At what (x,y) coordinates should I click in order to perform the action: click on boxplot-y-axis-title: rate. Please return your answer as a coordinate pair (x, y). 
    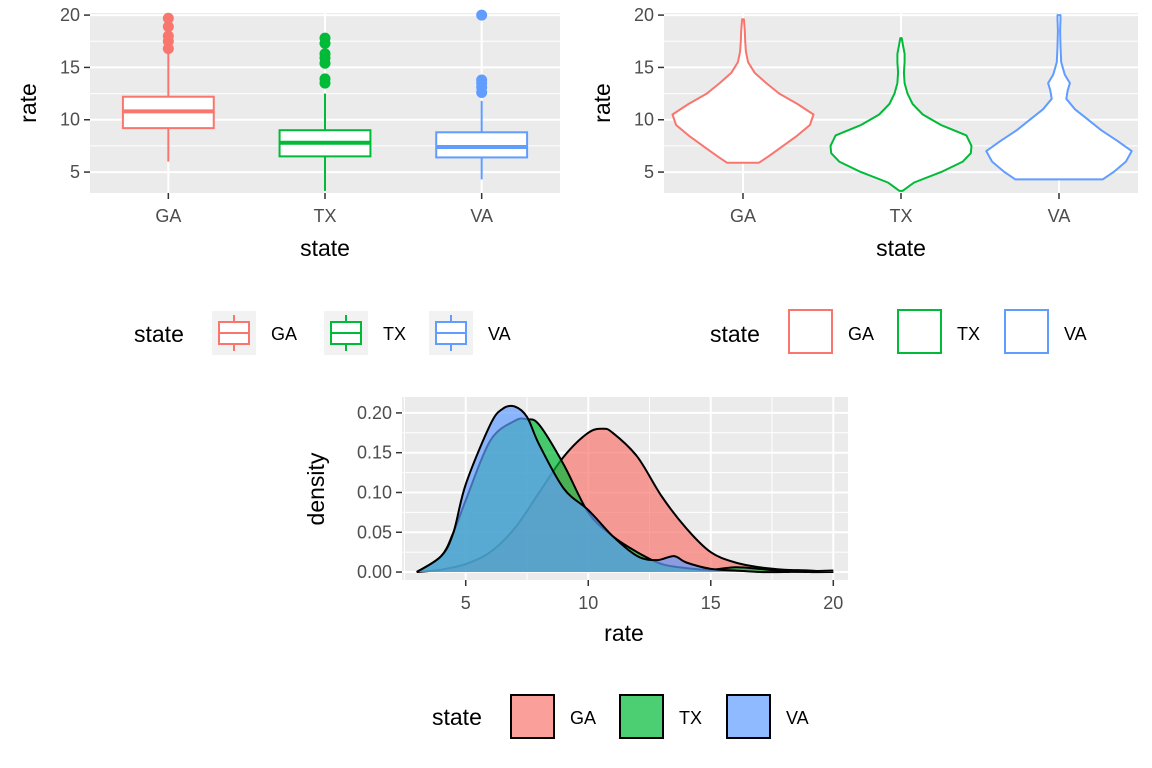
    Looking at the image, I should click on (28, 103).